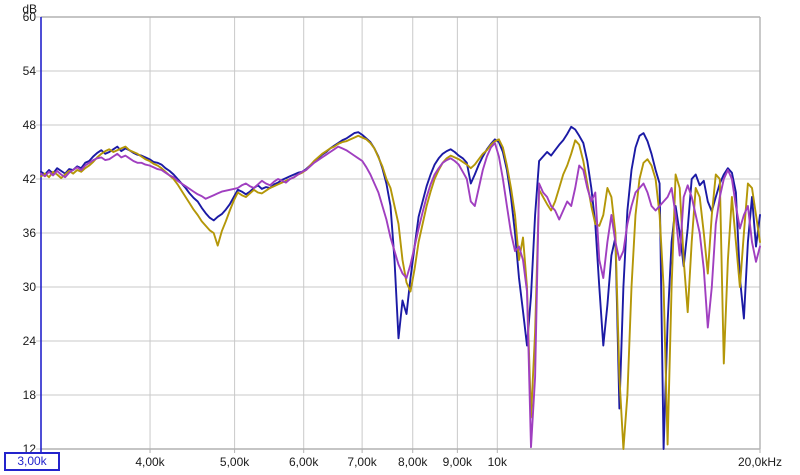  I want to click on x-tick-label: 8,00k, so click(413, 462).